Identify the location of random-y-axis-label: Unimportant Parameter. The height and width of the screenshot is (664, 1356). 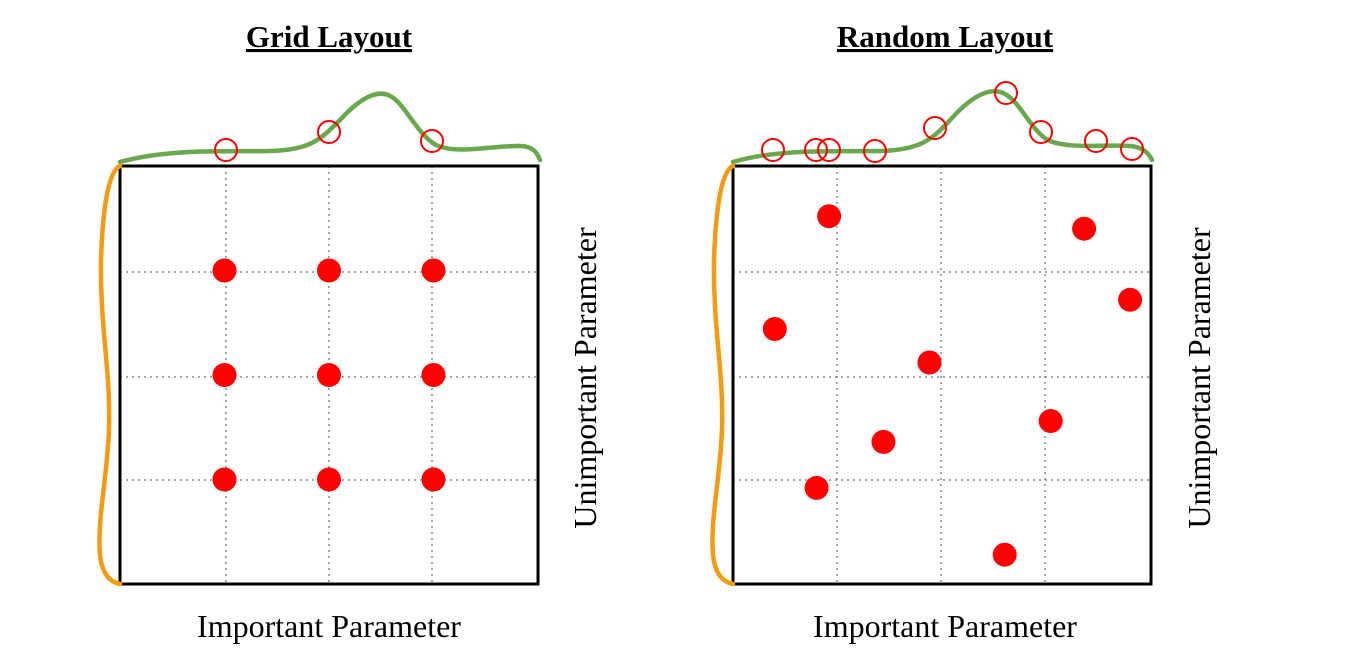
(1199, 378).